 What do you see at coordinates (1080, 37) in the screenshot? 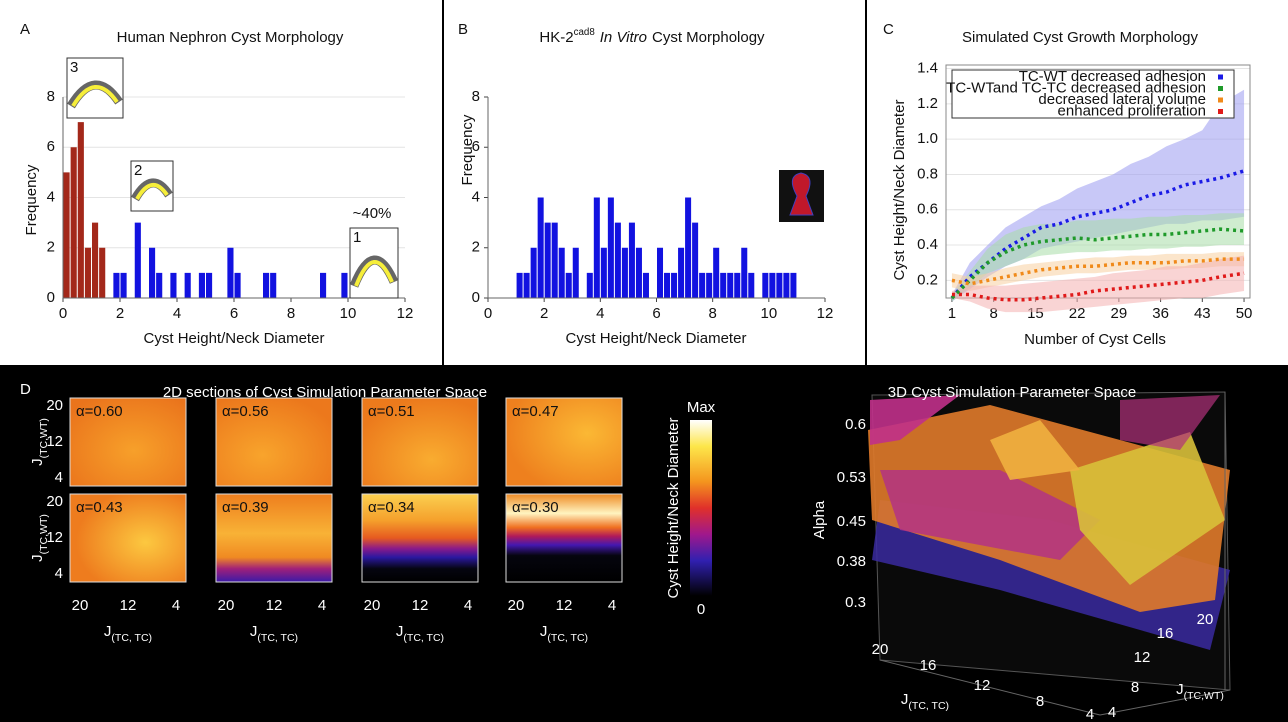
I see `chart-title: Simulated Cyst Growth Morphology` at bounding box center [1080, 37].